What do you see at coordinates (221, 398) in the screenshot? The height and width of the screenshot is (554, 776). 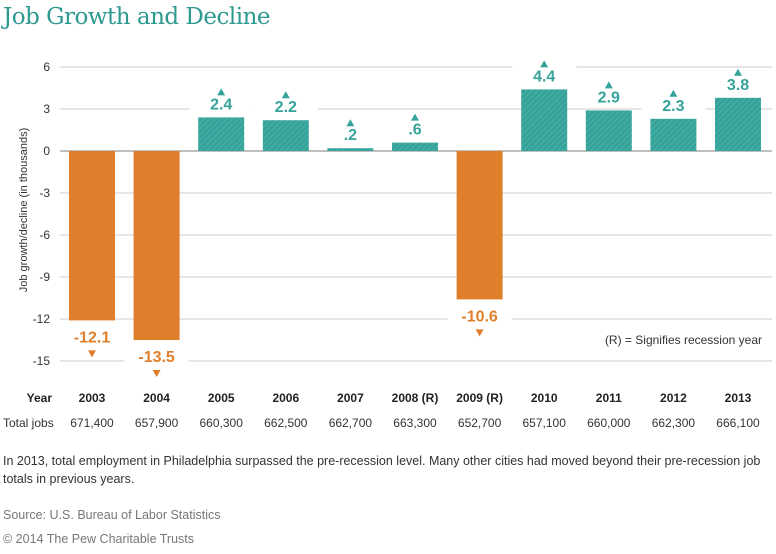 I see `year-label: 2005` at bounding box center [221, 398].